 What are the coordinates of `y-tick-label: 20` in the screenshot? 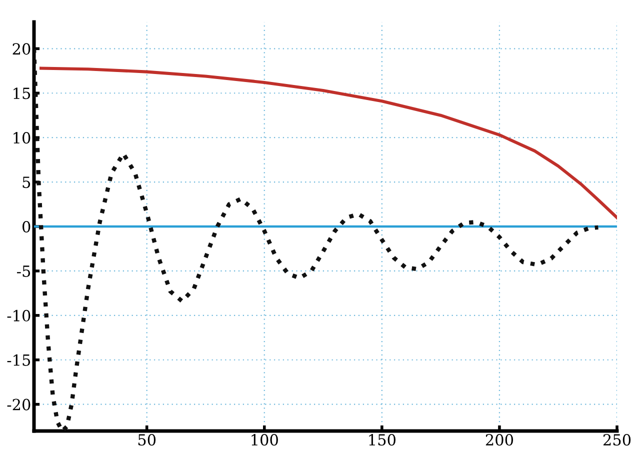 It's located at (21, 49).